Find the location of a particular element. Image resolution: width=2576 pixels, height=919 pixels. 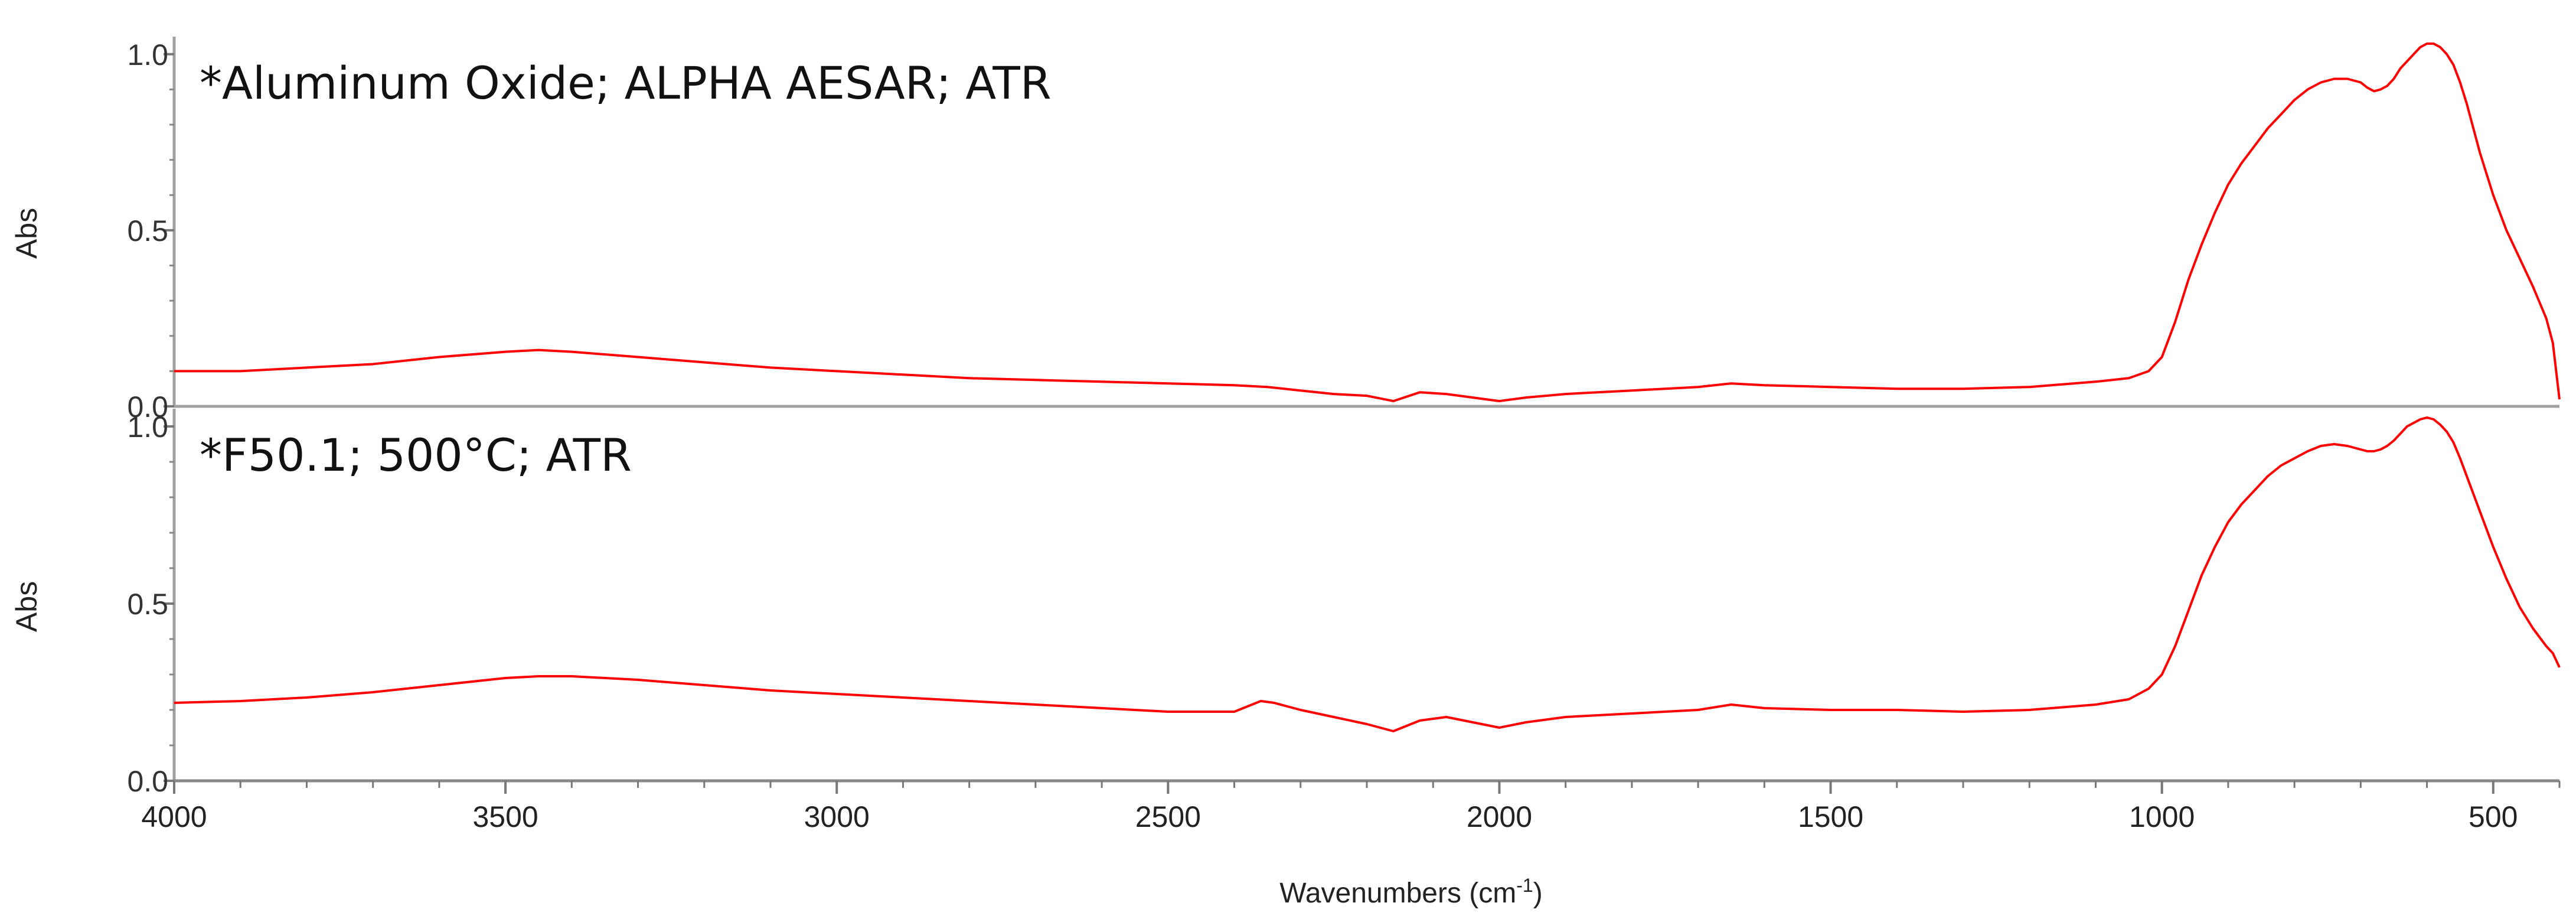

x-tick-label: 3500 is located at coordinates (505, 816).